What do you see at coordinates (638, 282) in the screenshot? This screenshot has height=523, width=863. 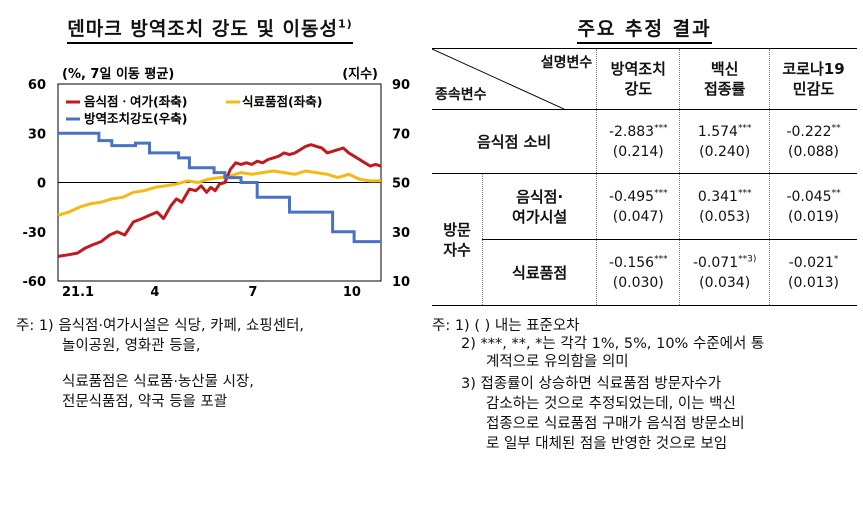 I see `std-error: (0.030)` at bounding box center [638, 282].